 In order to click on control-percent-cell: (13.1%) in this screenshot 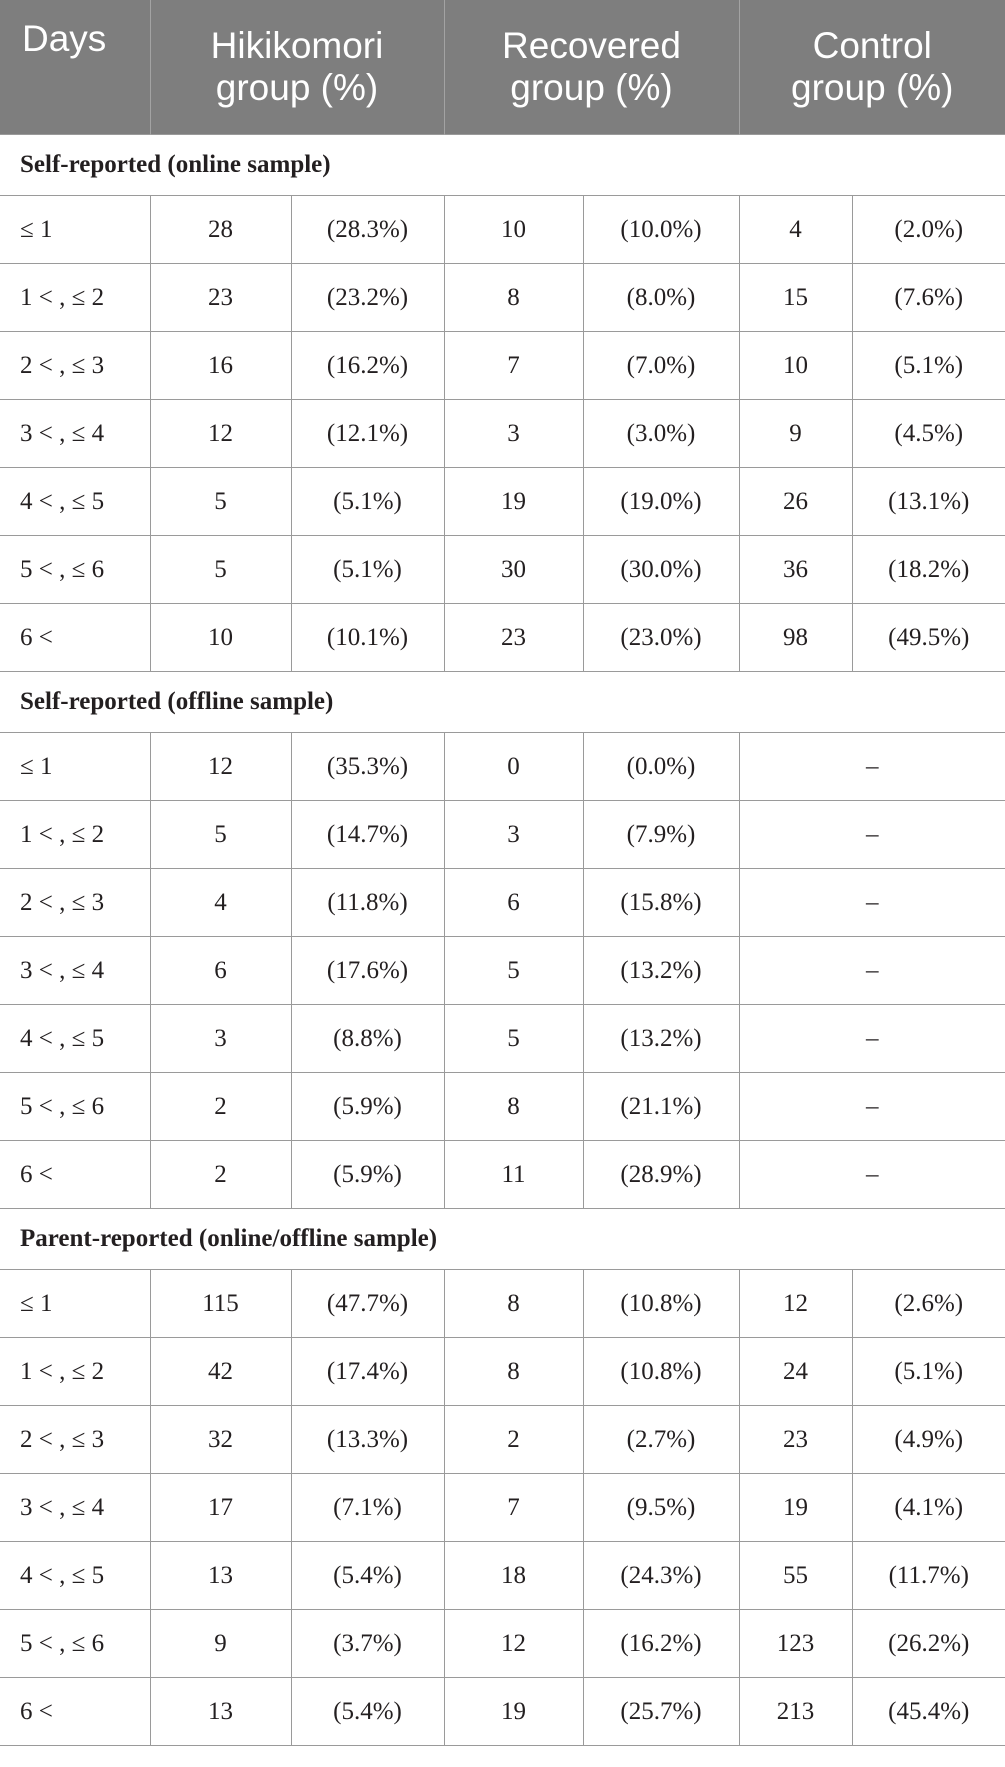, I will do `click(928, 501)`.